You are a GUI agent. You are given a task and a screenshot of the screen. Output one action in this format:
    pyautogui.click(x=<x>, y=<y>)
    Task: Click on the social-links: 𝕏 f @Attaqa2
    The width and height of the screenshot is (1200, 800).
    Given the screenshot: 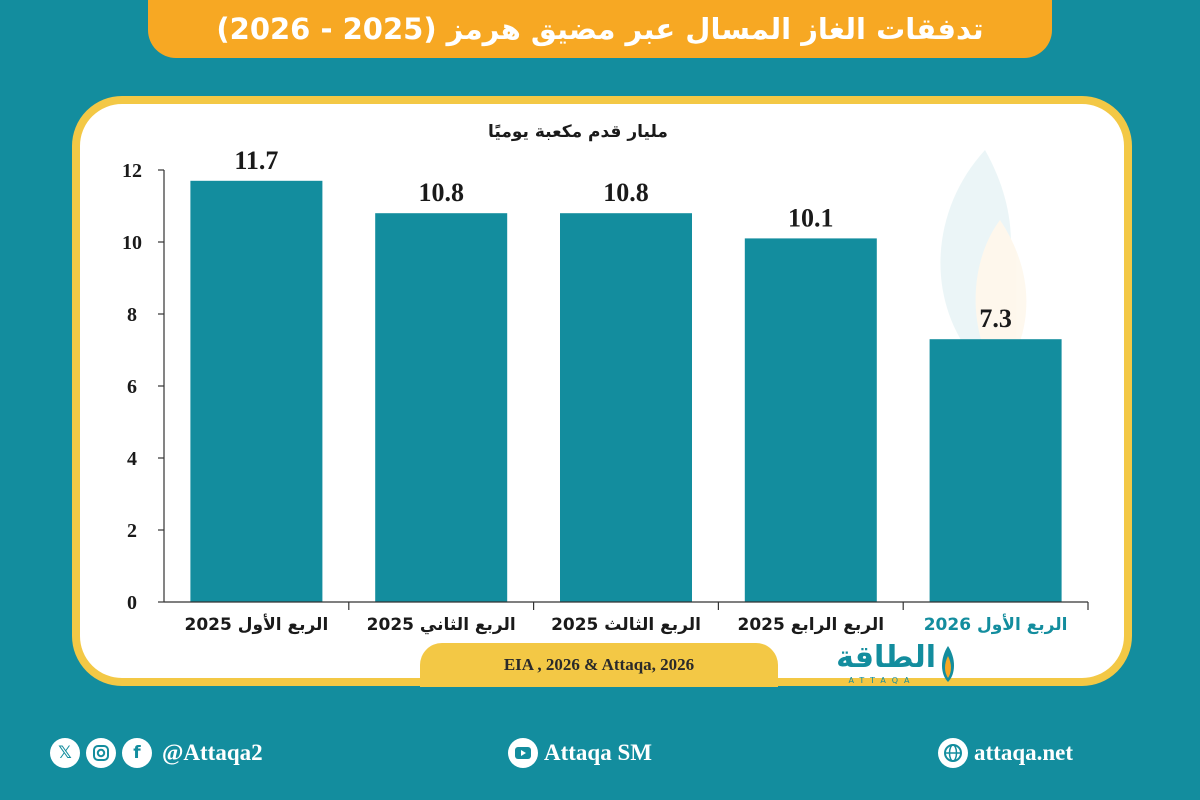 What is the action you would take?
    pyautogui.click(x=156, y=753)
    